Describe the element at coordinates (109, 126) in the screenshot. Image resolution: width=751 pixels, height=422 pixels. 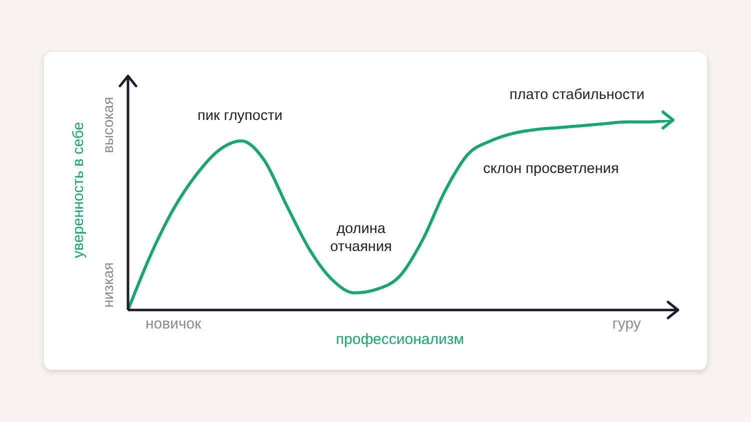
I see `text: высокая` at that location.